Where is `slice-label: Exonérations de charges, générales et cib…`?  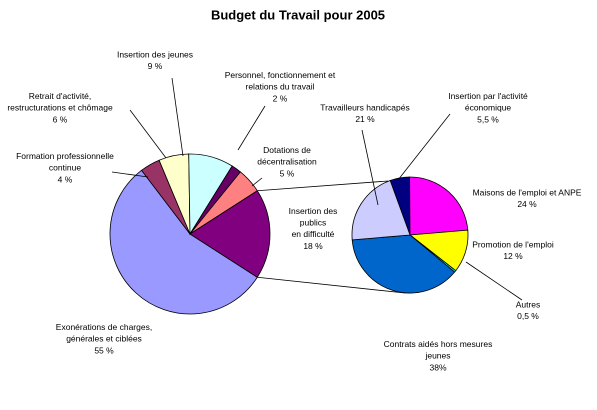 slice-label: Exonérations de charges, générales et cib… is located at coordinates (104, 333).